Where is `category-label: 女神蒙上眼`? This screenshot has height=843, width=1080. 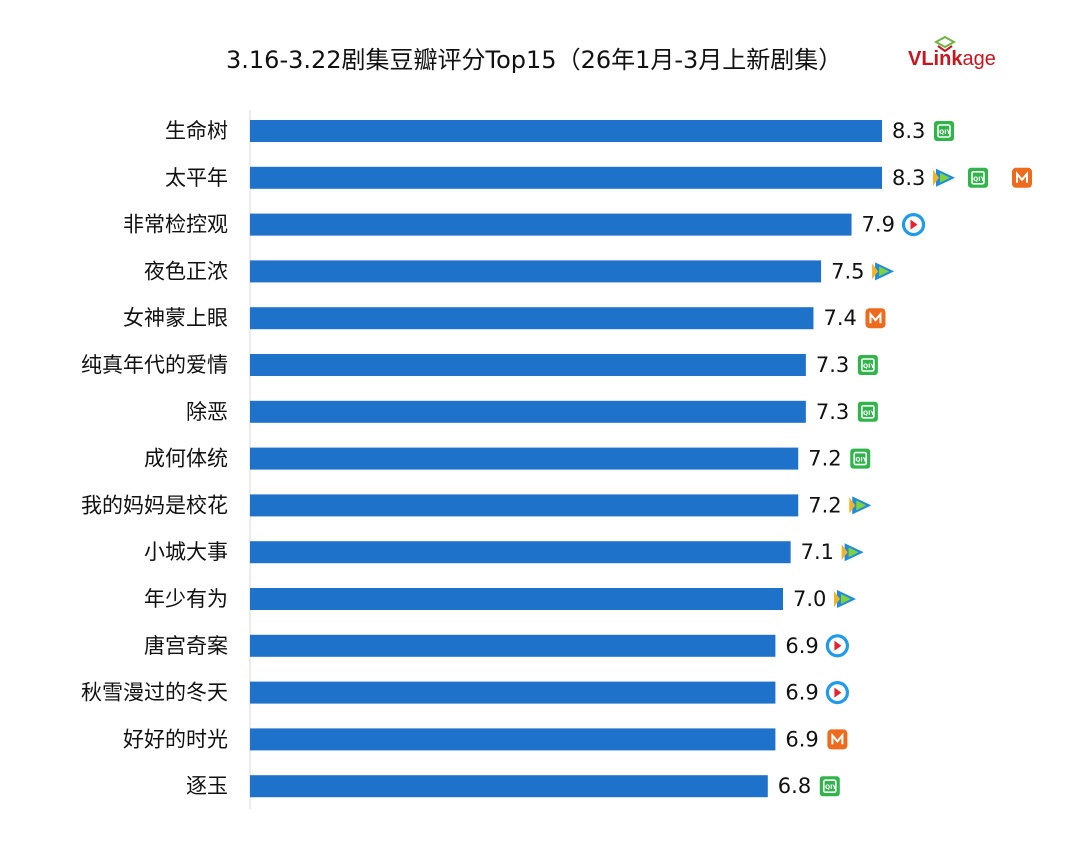 category-label: 女神蒙上眼 is located at coordinates (175, 318).